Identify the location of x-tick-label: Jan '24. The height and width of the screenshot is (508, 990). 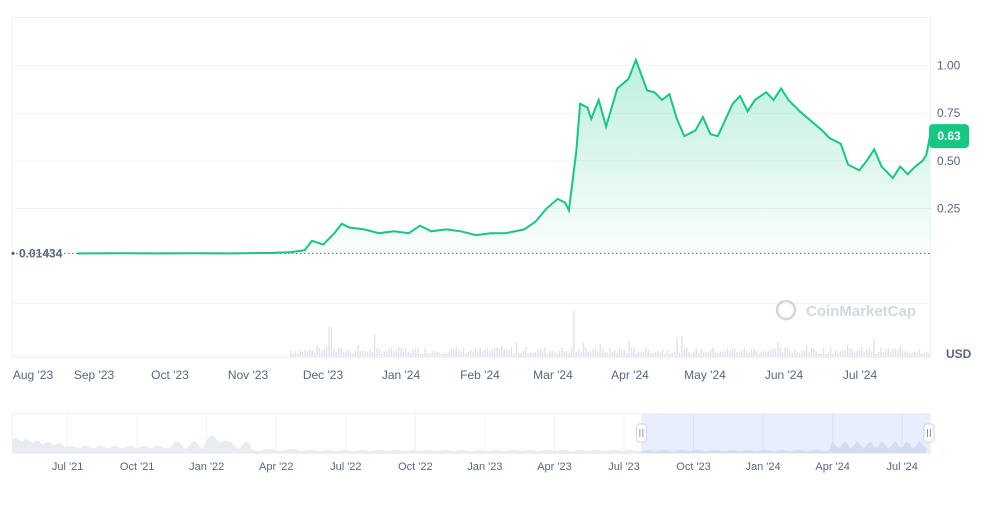
(401, 375).